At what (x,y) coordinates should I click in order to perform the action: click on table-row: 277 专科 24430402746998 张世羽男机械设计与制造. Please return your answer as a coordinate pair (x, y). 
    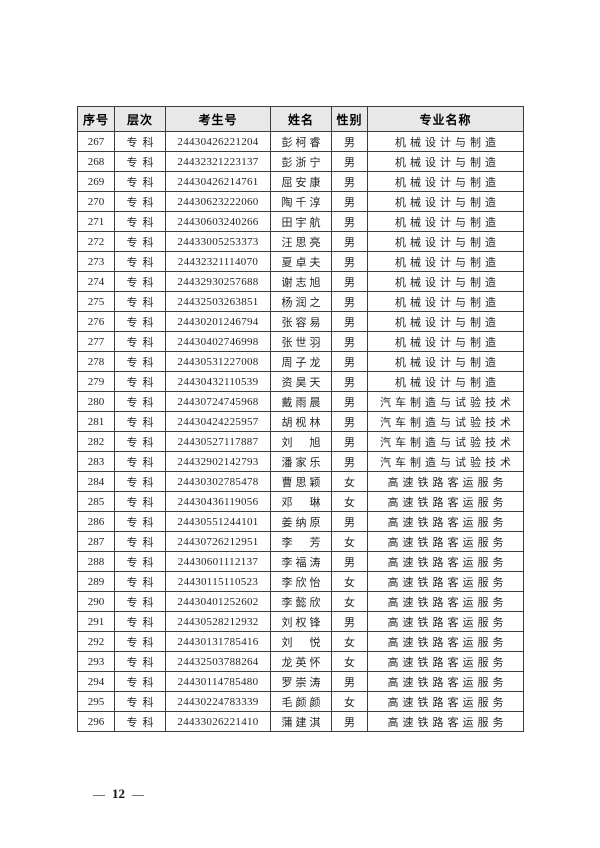
    Looking at the image, I should click on (300, 341).